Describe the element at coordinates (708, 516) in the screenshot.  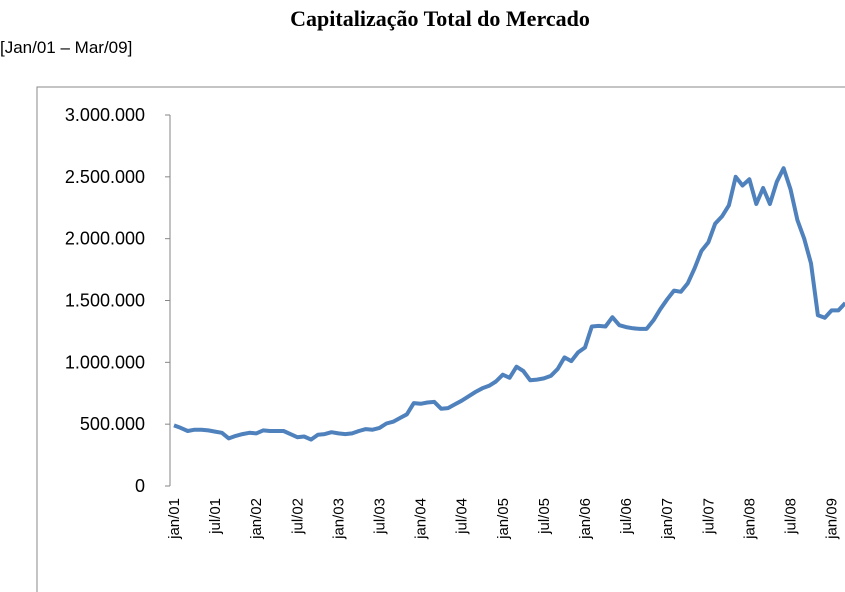
I see `x-tick-label: jul/07` at that location.